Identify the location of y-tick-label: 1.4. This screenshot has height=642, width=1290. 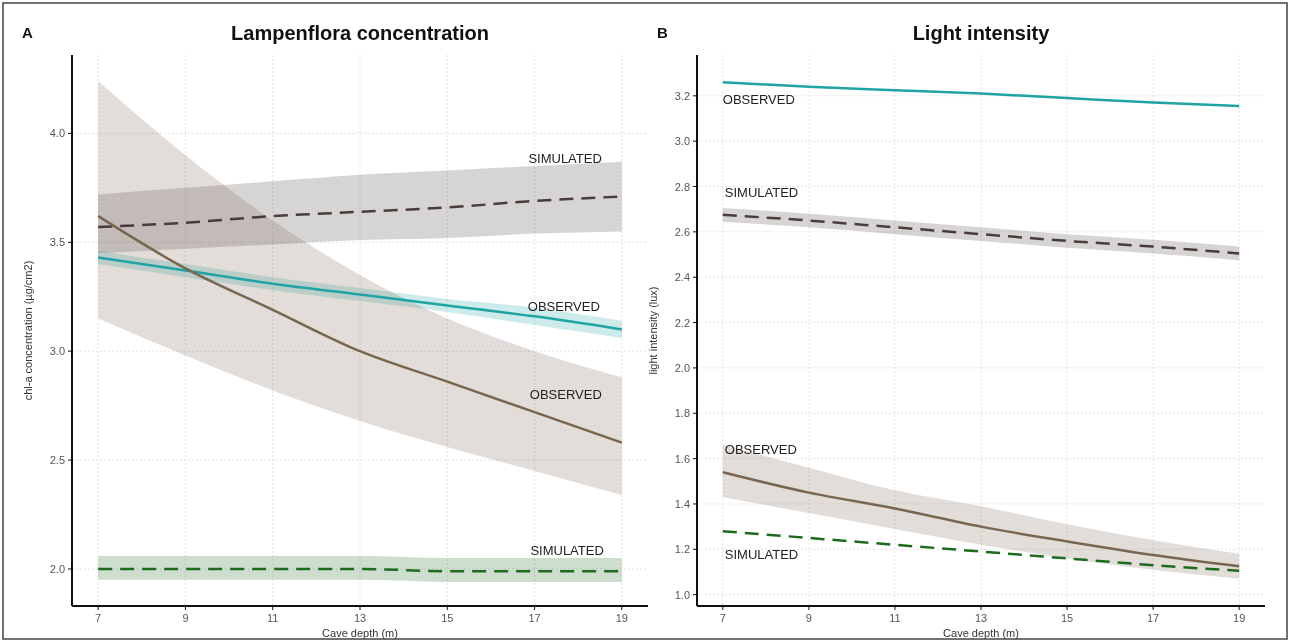
(682, 503).